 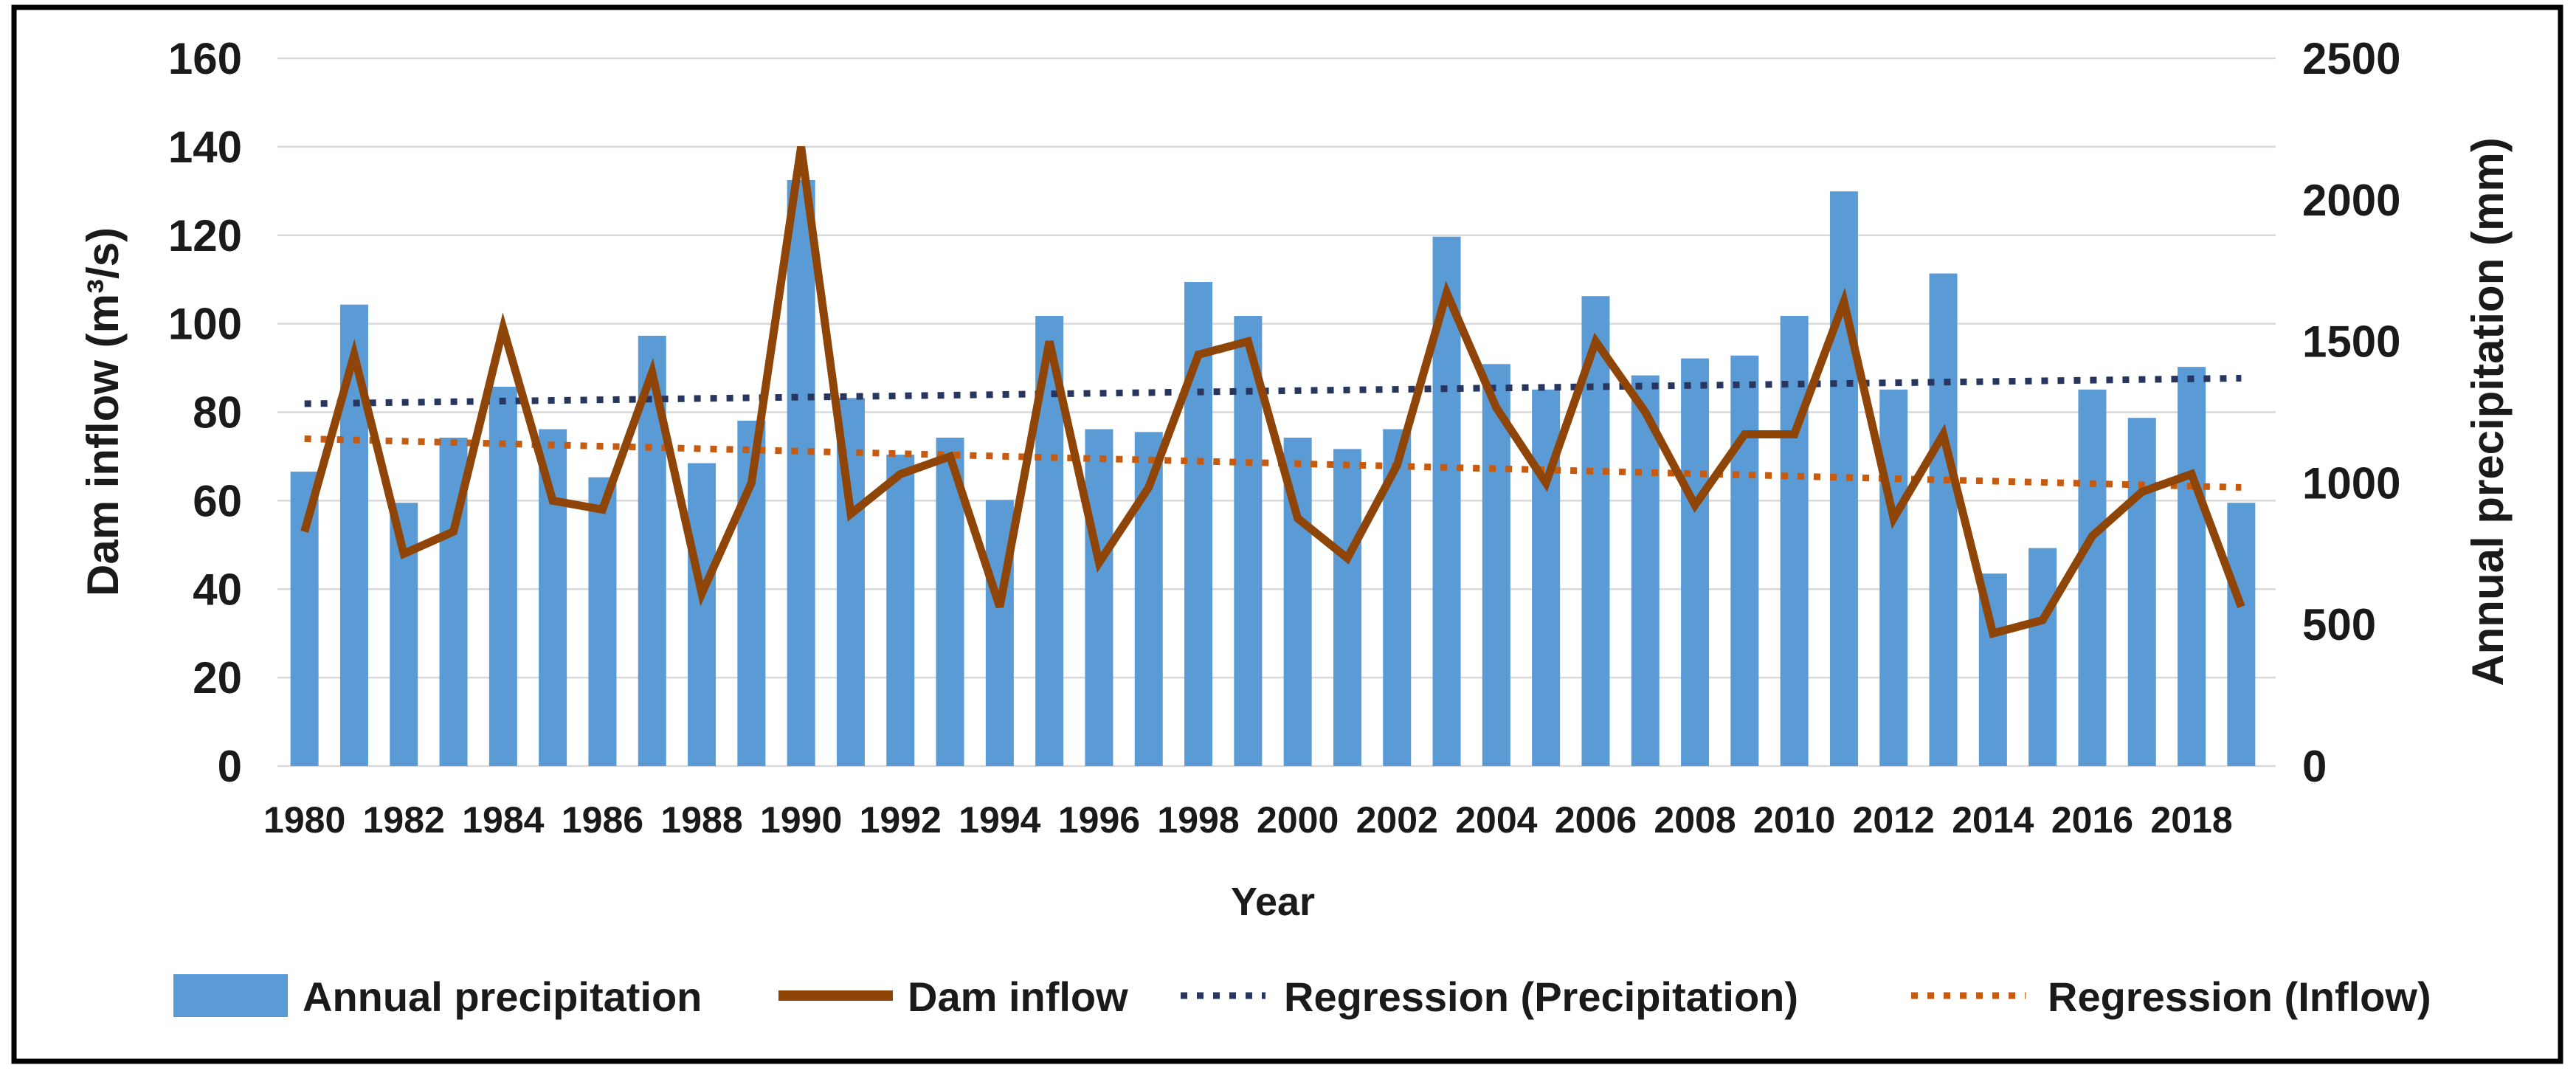 What do you see at coordinates (503, 576) in the screenshot?
I see `bar-1984` at bounding box center [503, 576].